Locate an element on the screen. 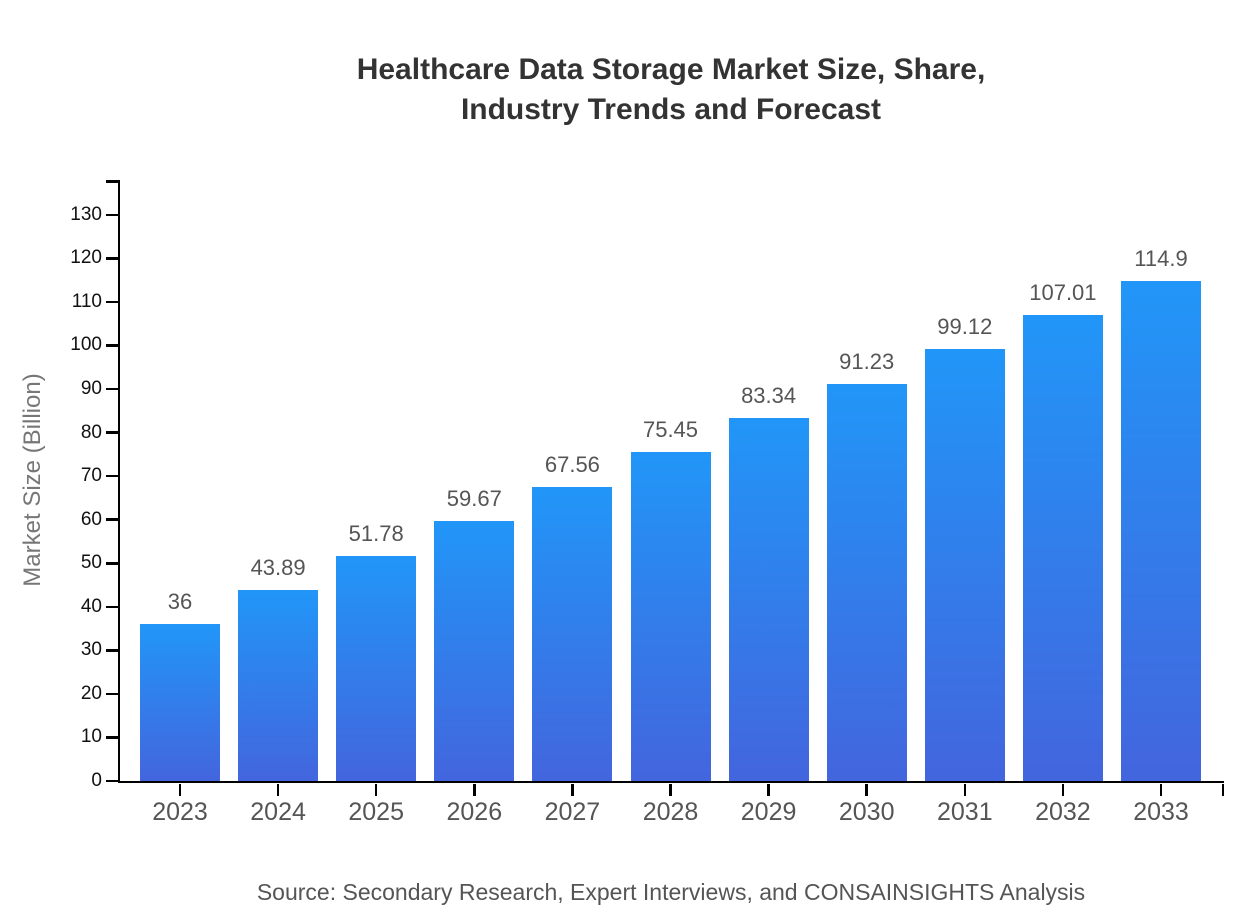 Image resolution: width=1260 pixels, height=920 pixels. bar-2031 is located at coordinates (964, 565).